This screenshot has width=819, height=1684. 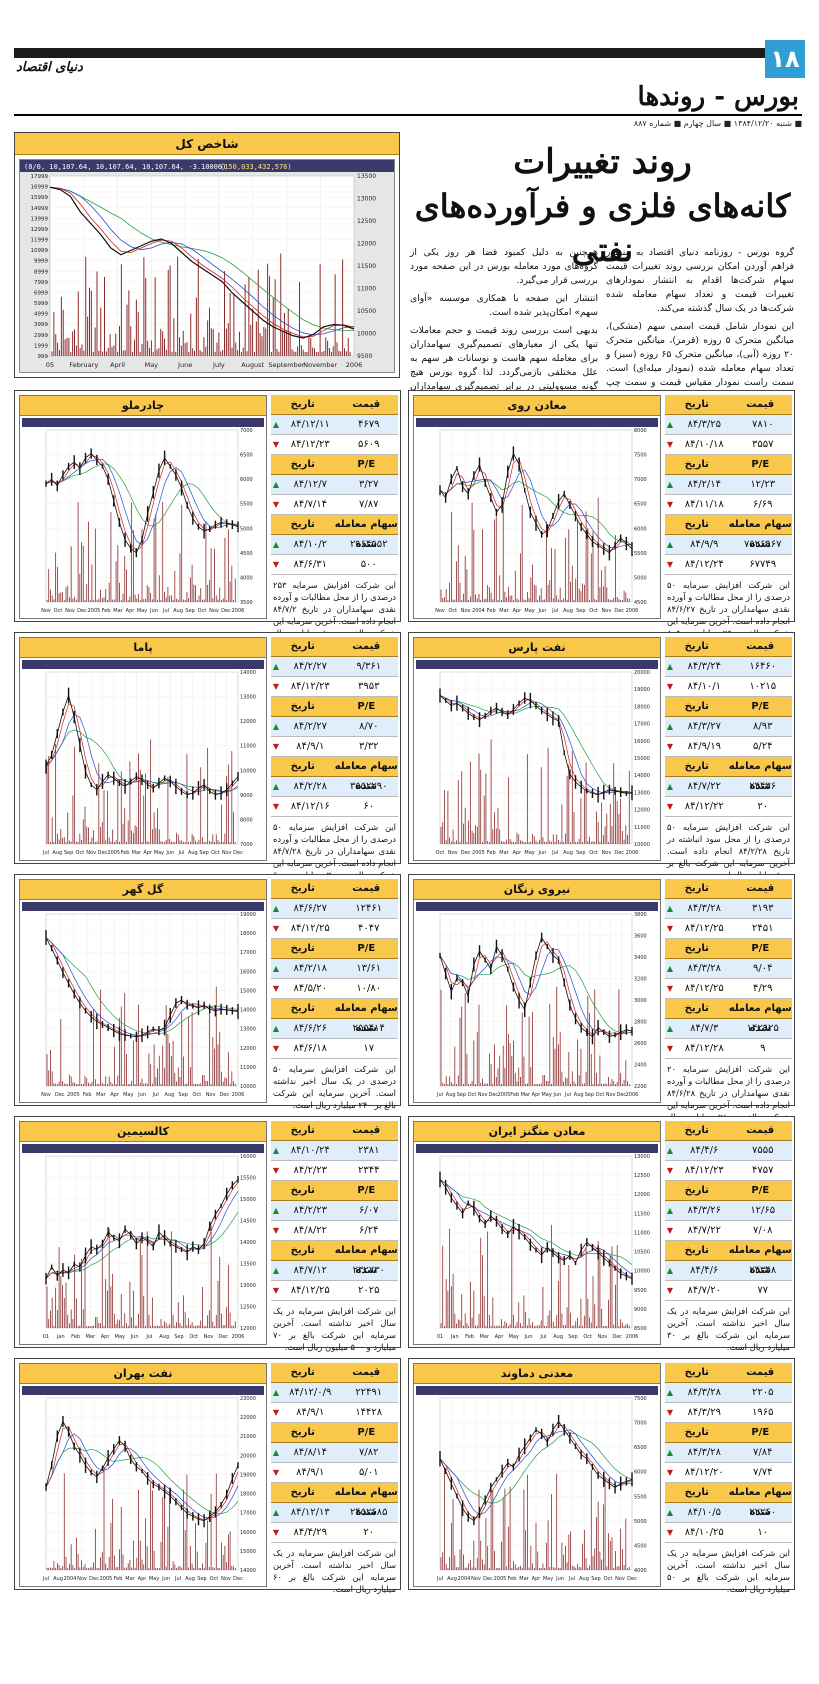 I want to click on ma5-line, so click(x=536, y=1472).